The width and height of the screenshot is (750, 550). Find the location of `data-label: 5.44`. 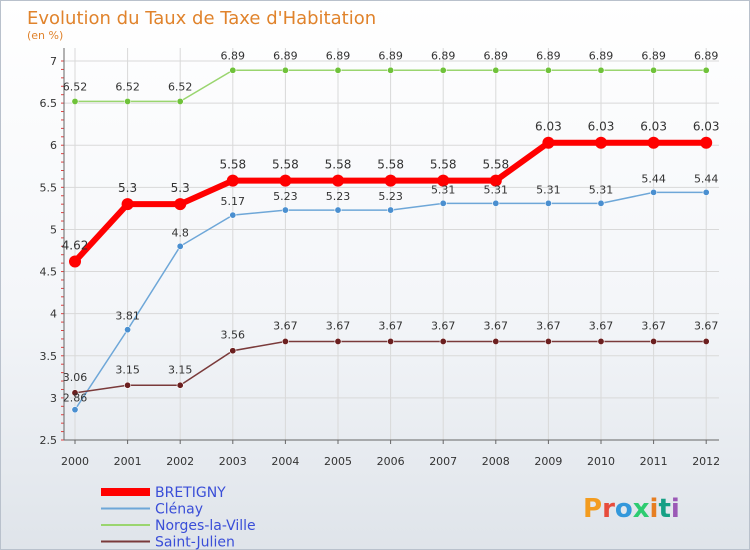

data-label: 5.44 is located at coordinates (706, 178).